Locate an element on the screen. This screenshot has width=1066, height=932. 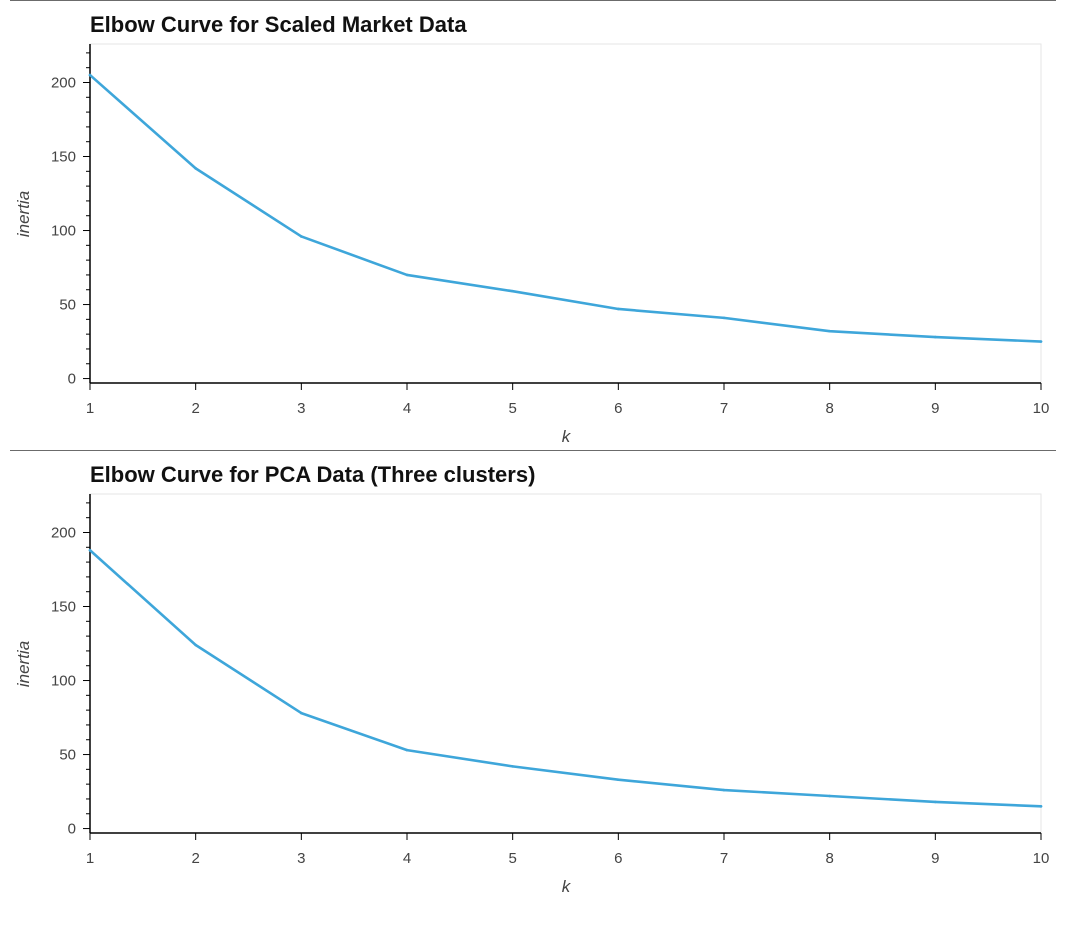
top-divider is located at coordinates (533, 0).